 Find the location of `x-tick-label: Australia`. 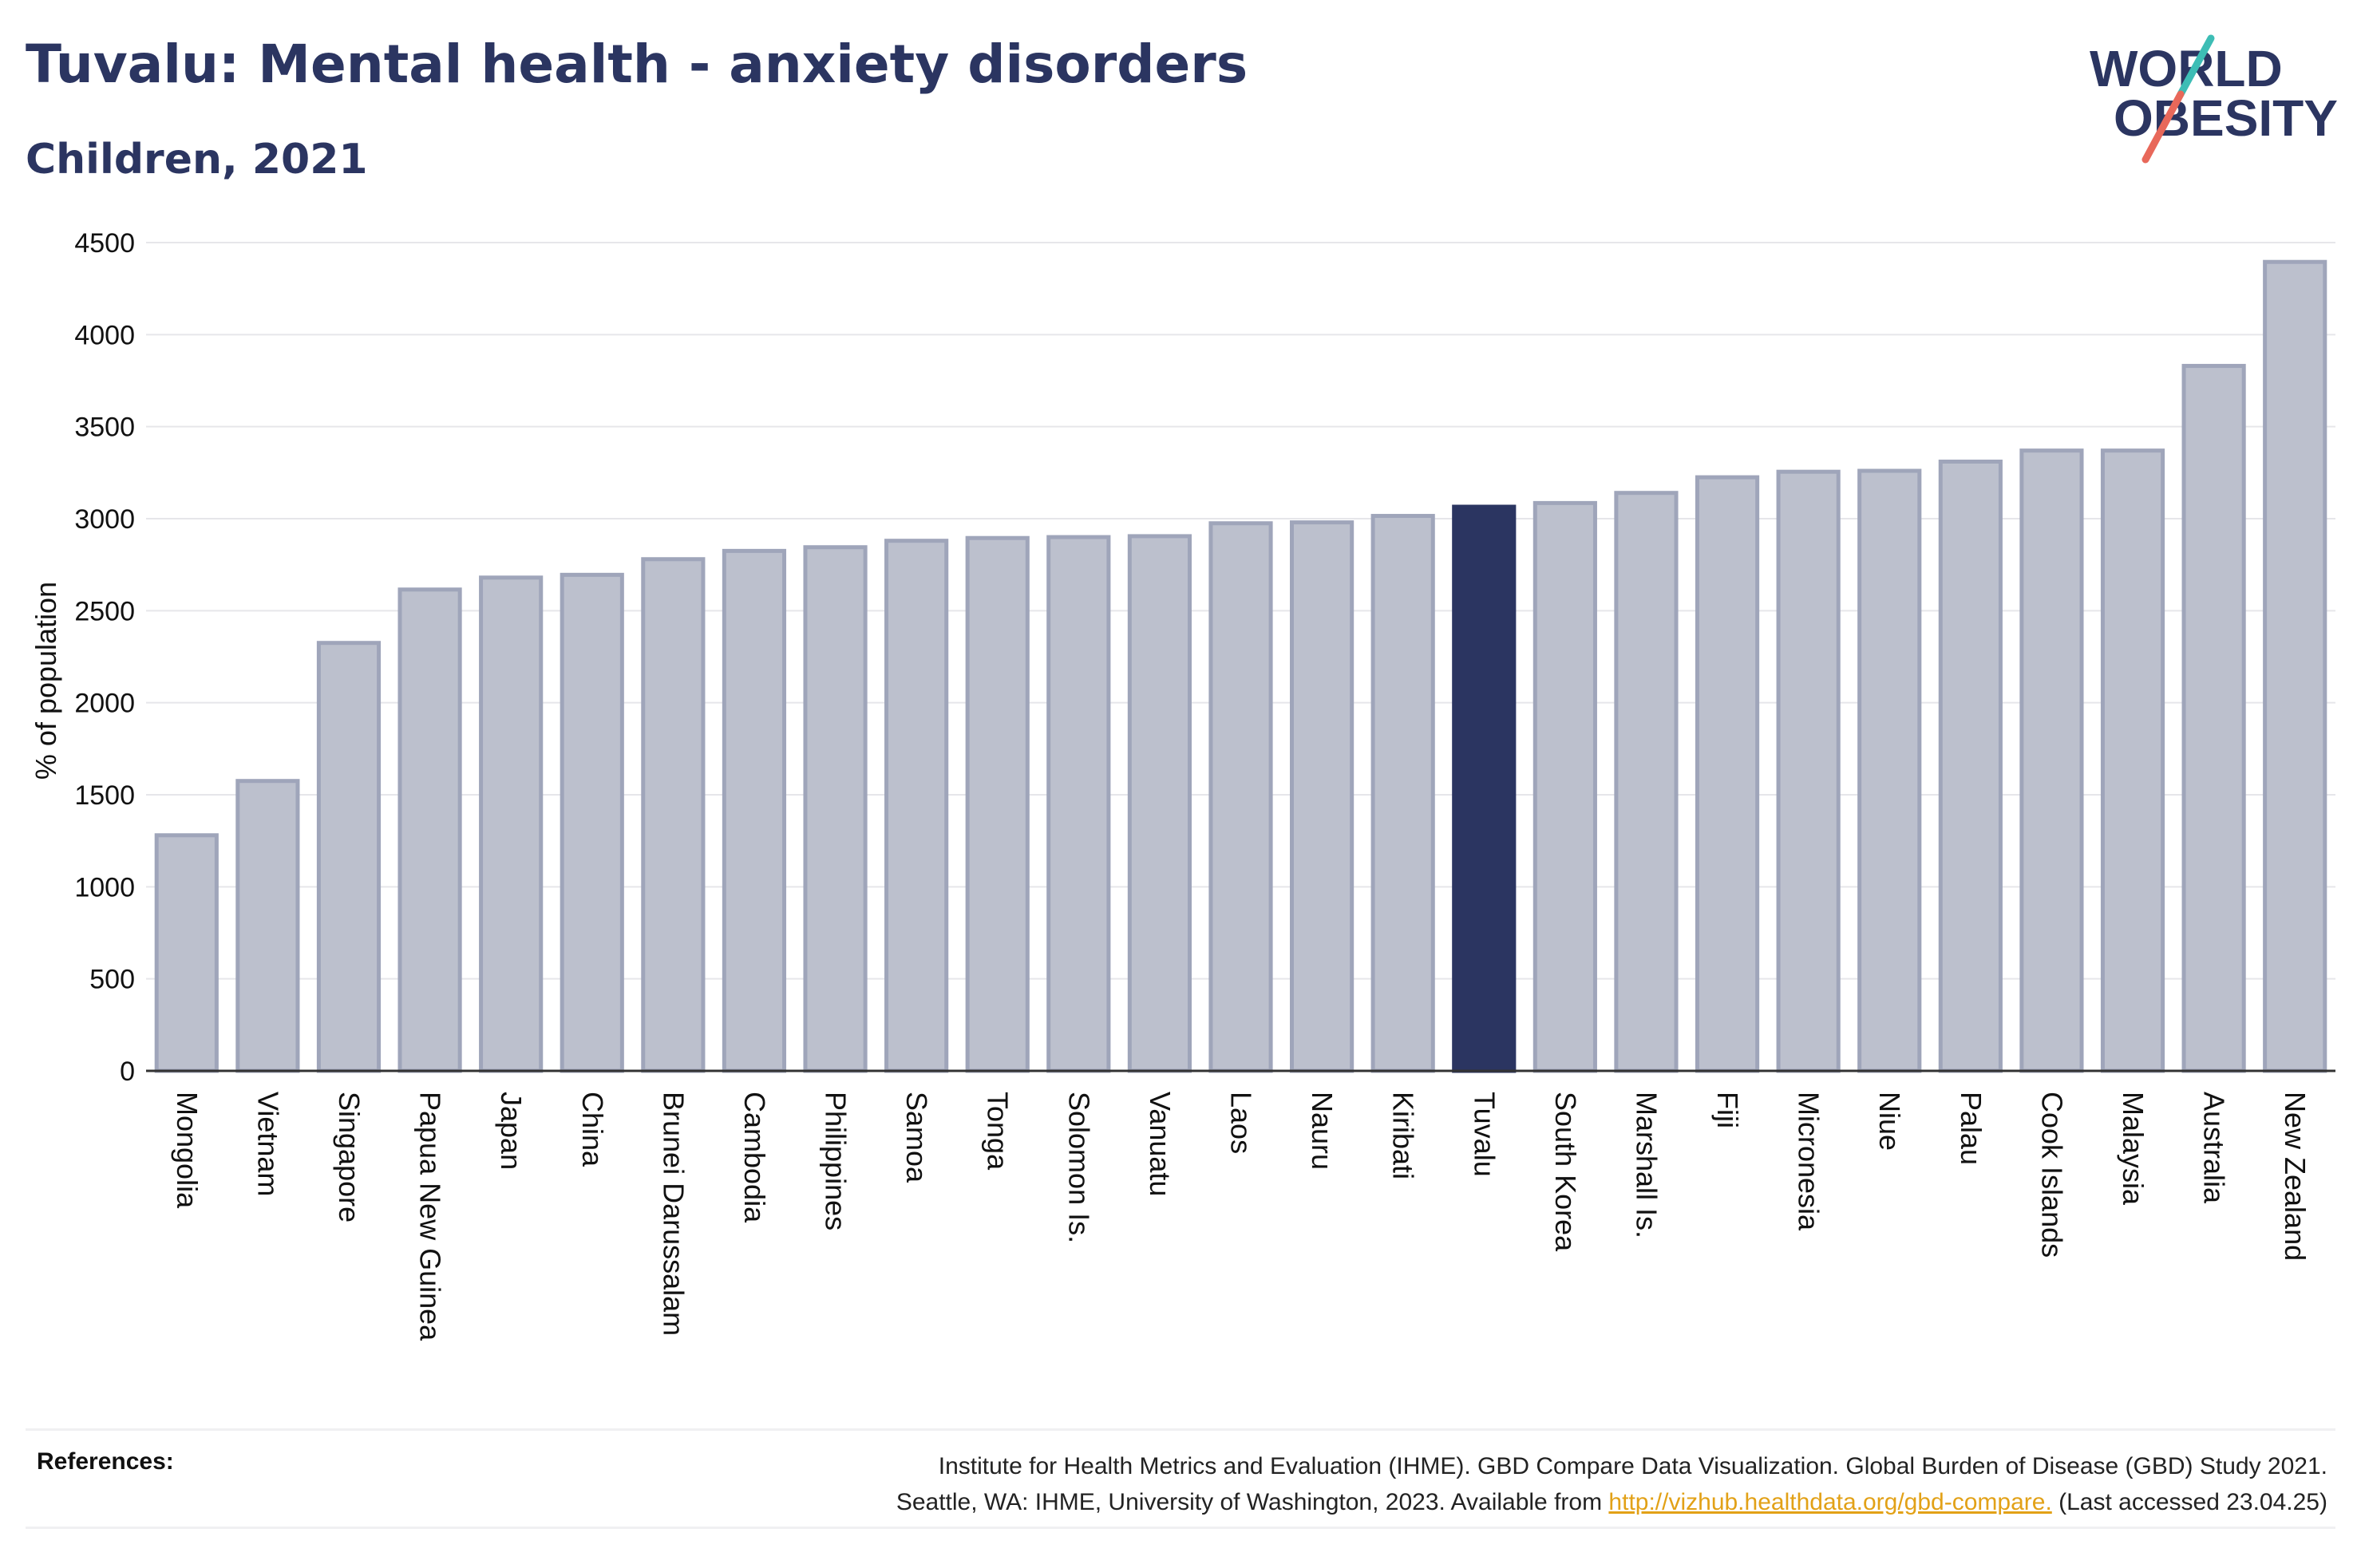

x-tick-label: Australia is located at coordinates (2214, 1148).